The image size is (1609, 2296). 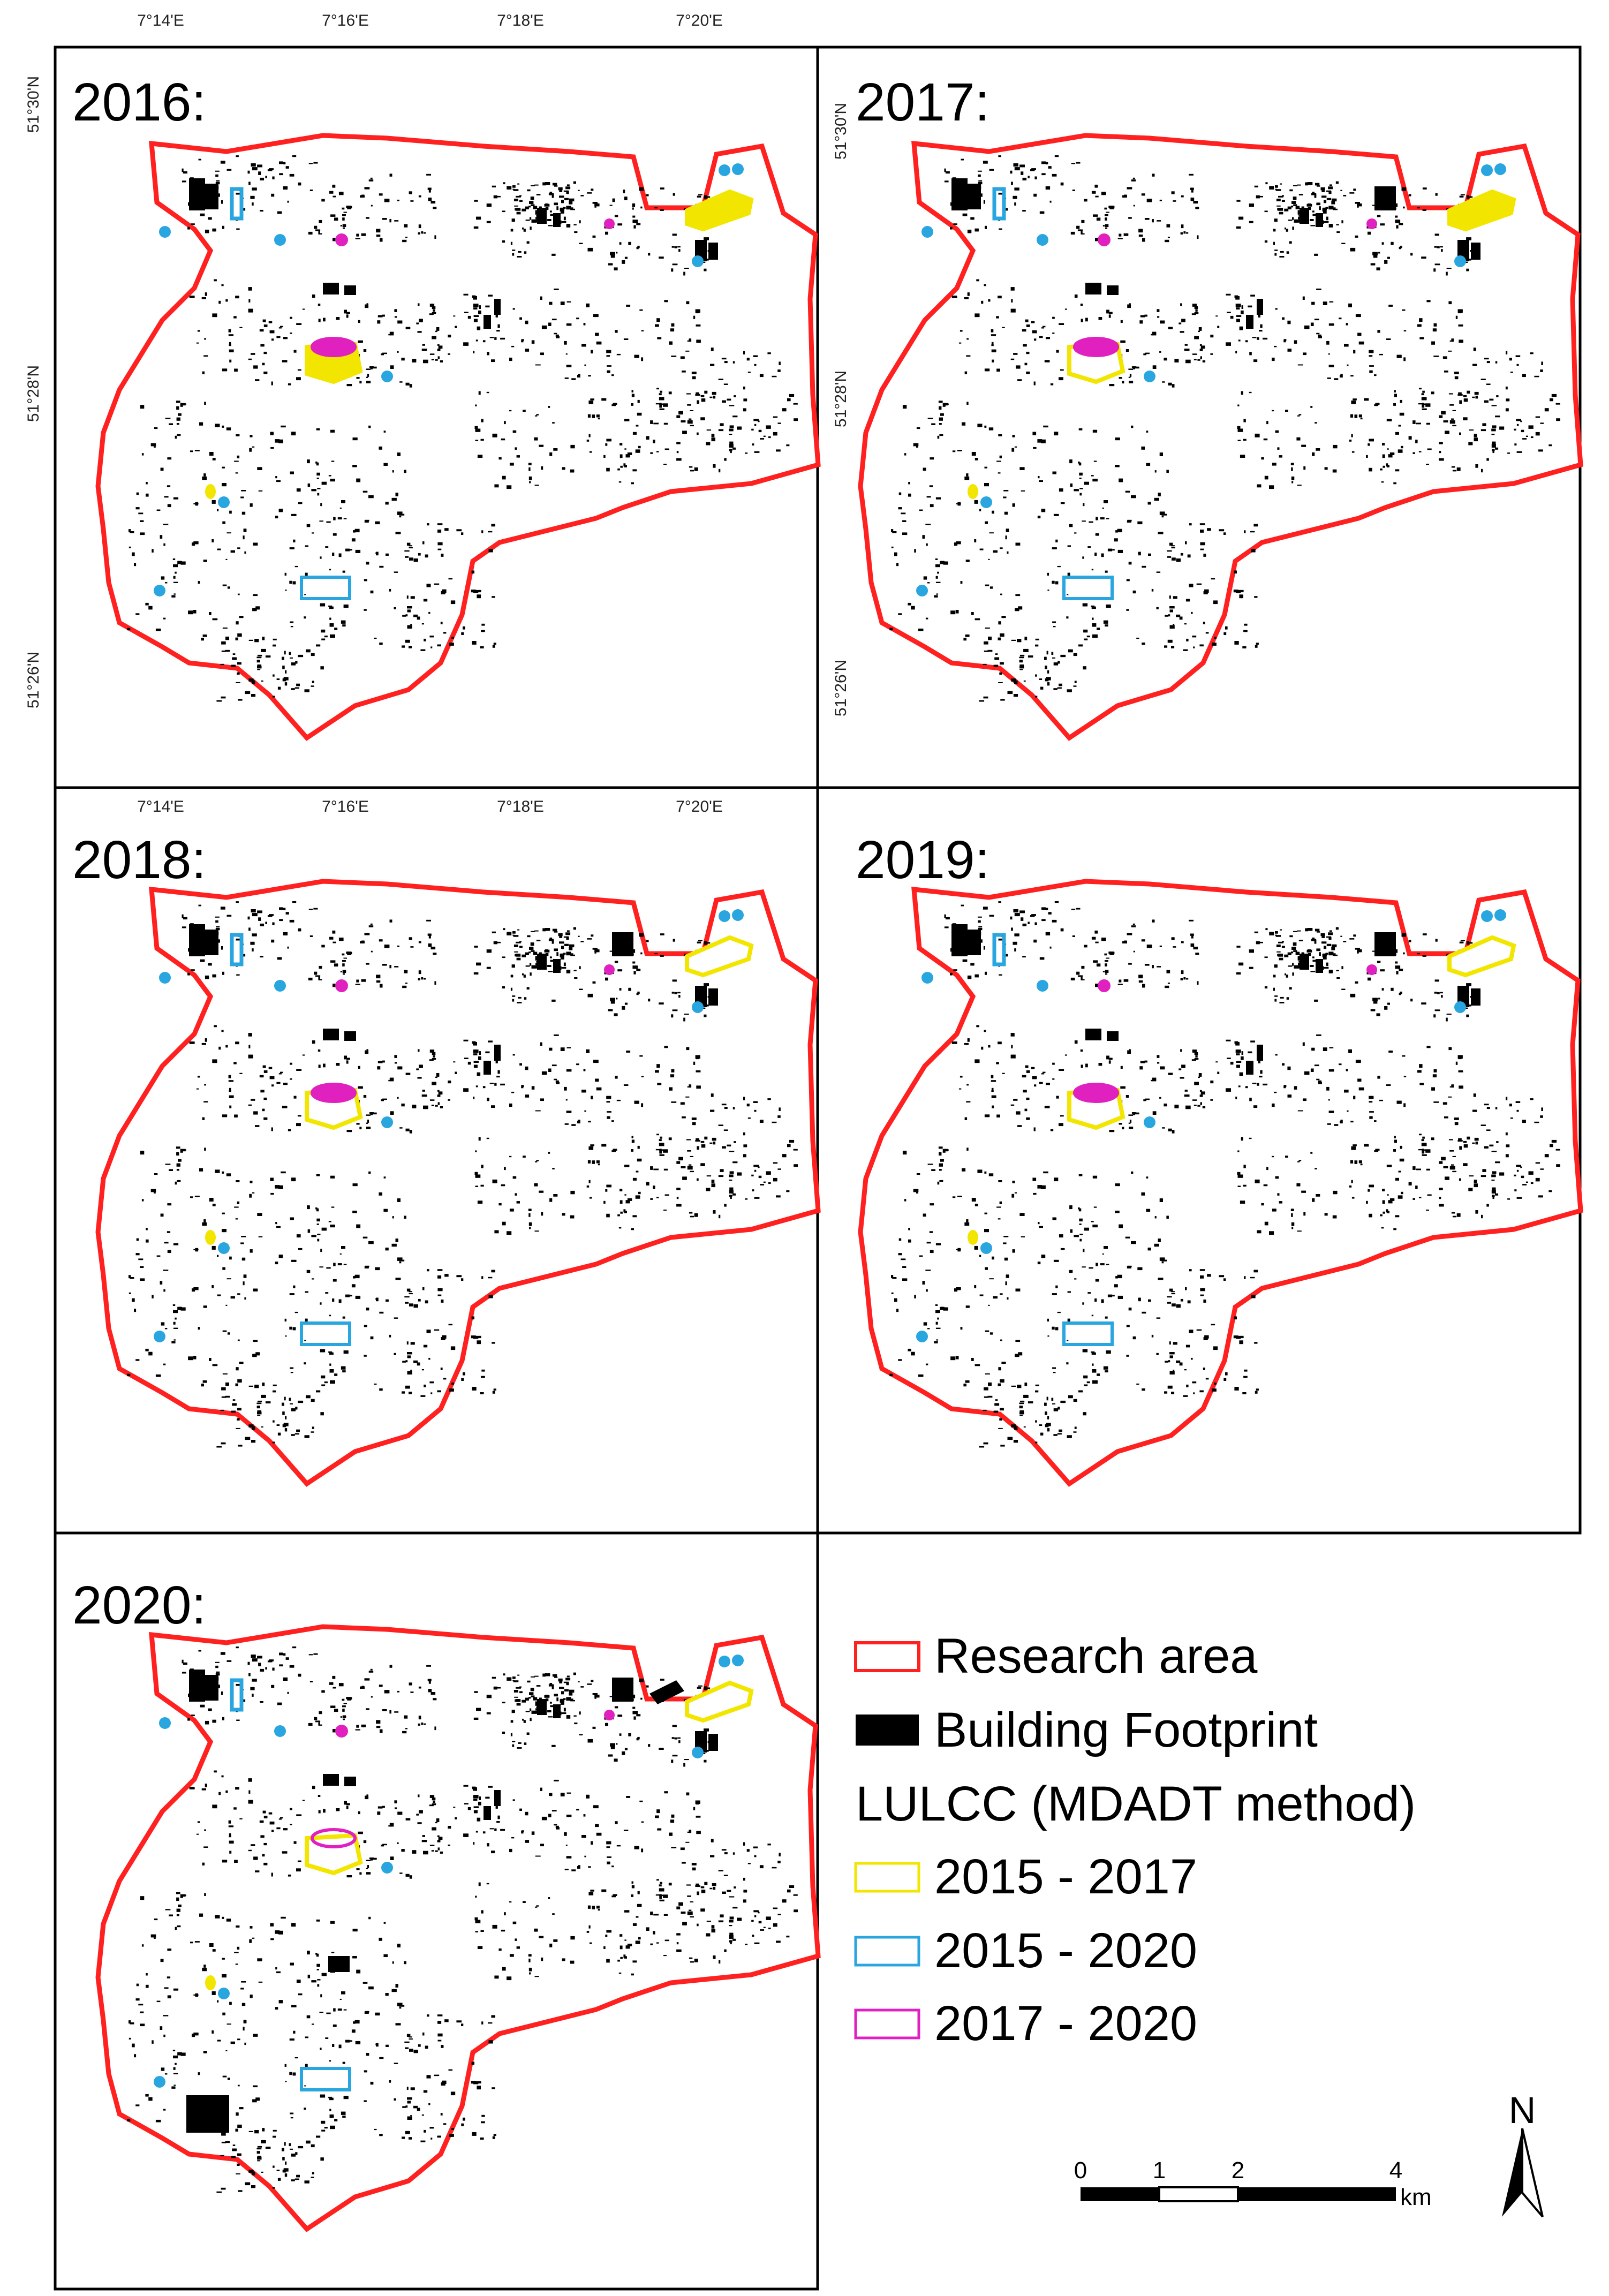 What do you see at coordinates (927, 232) in the screenshot?
I see `lulcc-2015-2020-spot` at bounding box center [927, 232].